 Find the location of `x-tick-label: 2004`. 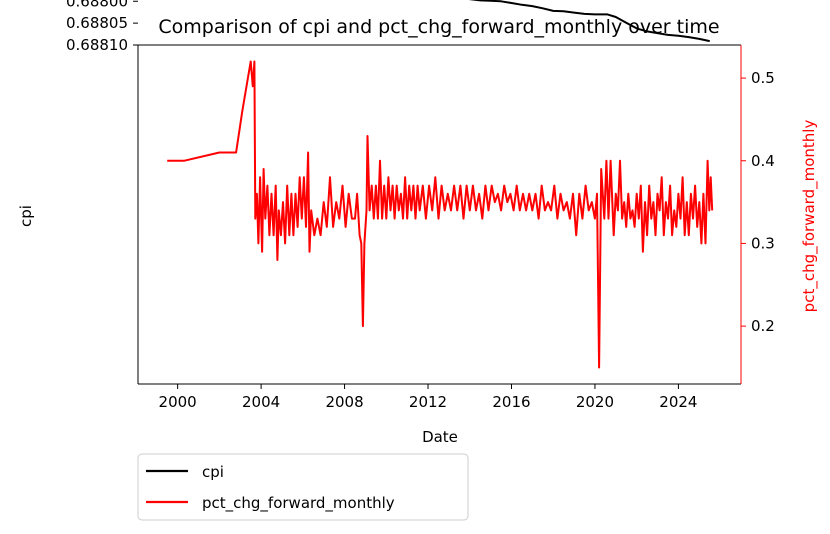

x-tick-label: 2004 is located at coordinates (261, 402).